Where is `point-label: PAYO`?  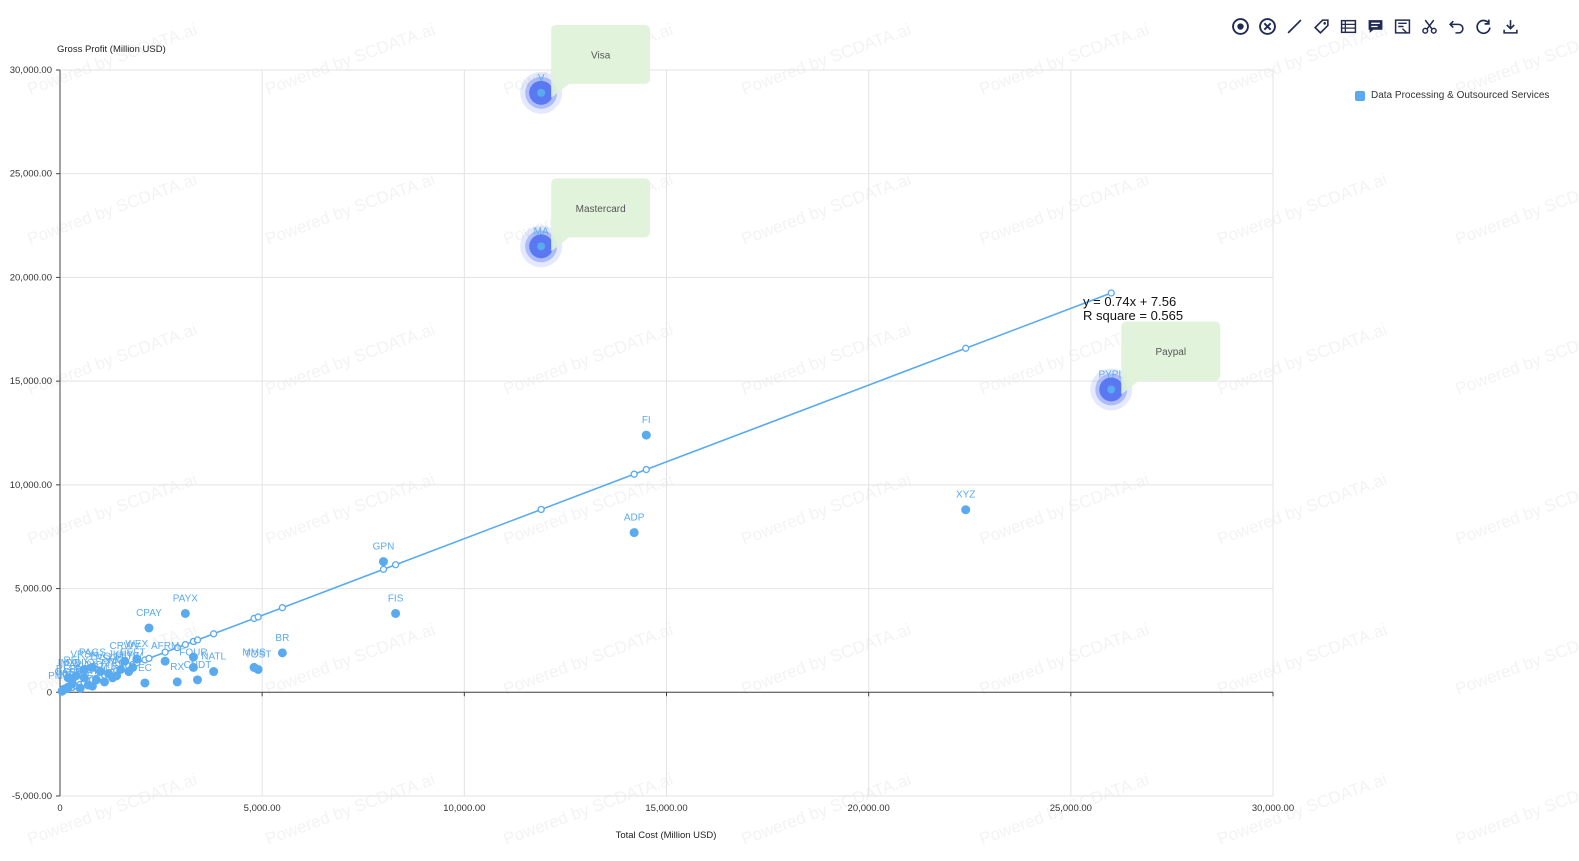
point-label: PAYO is located at coordinates (88, 670).